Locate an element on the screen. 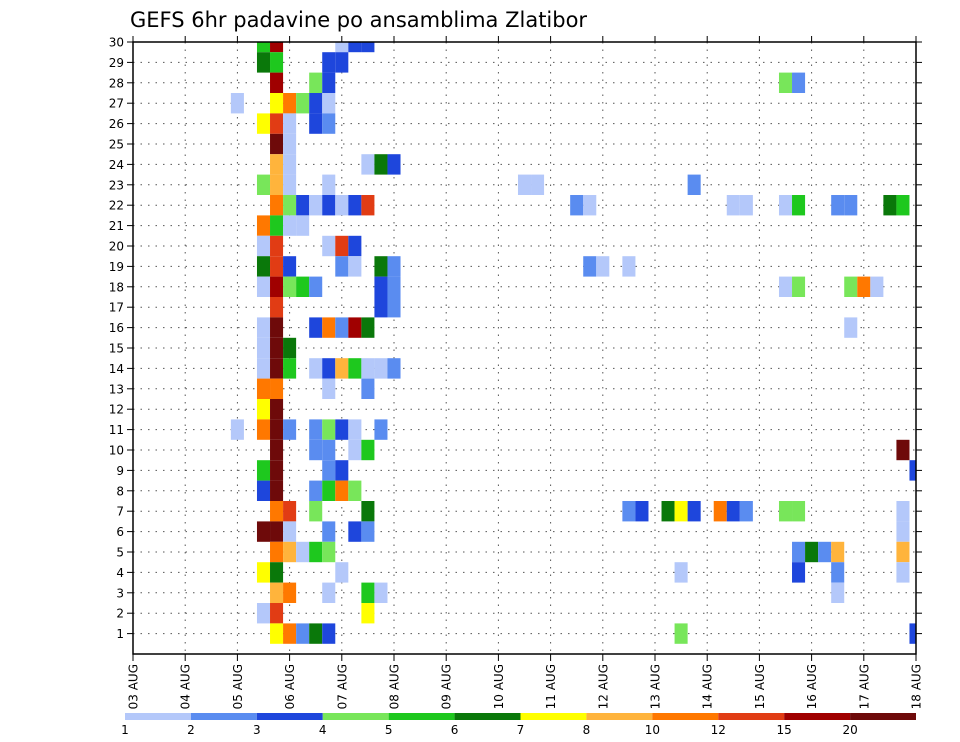  colorbar-label: 2 is located at coordinates (191, 730).